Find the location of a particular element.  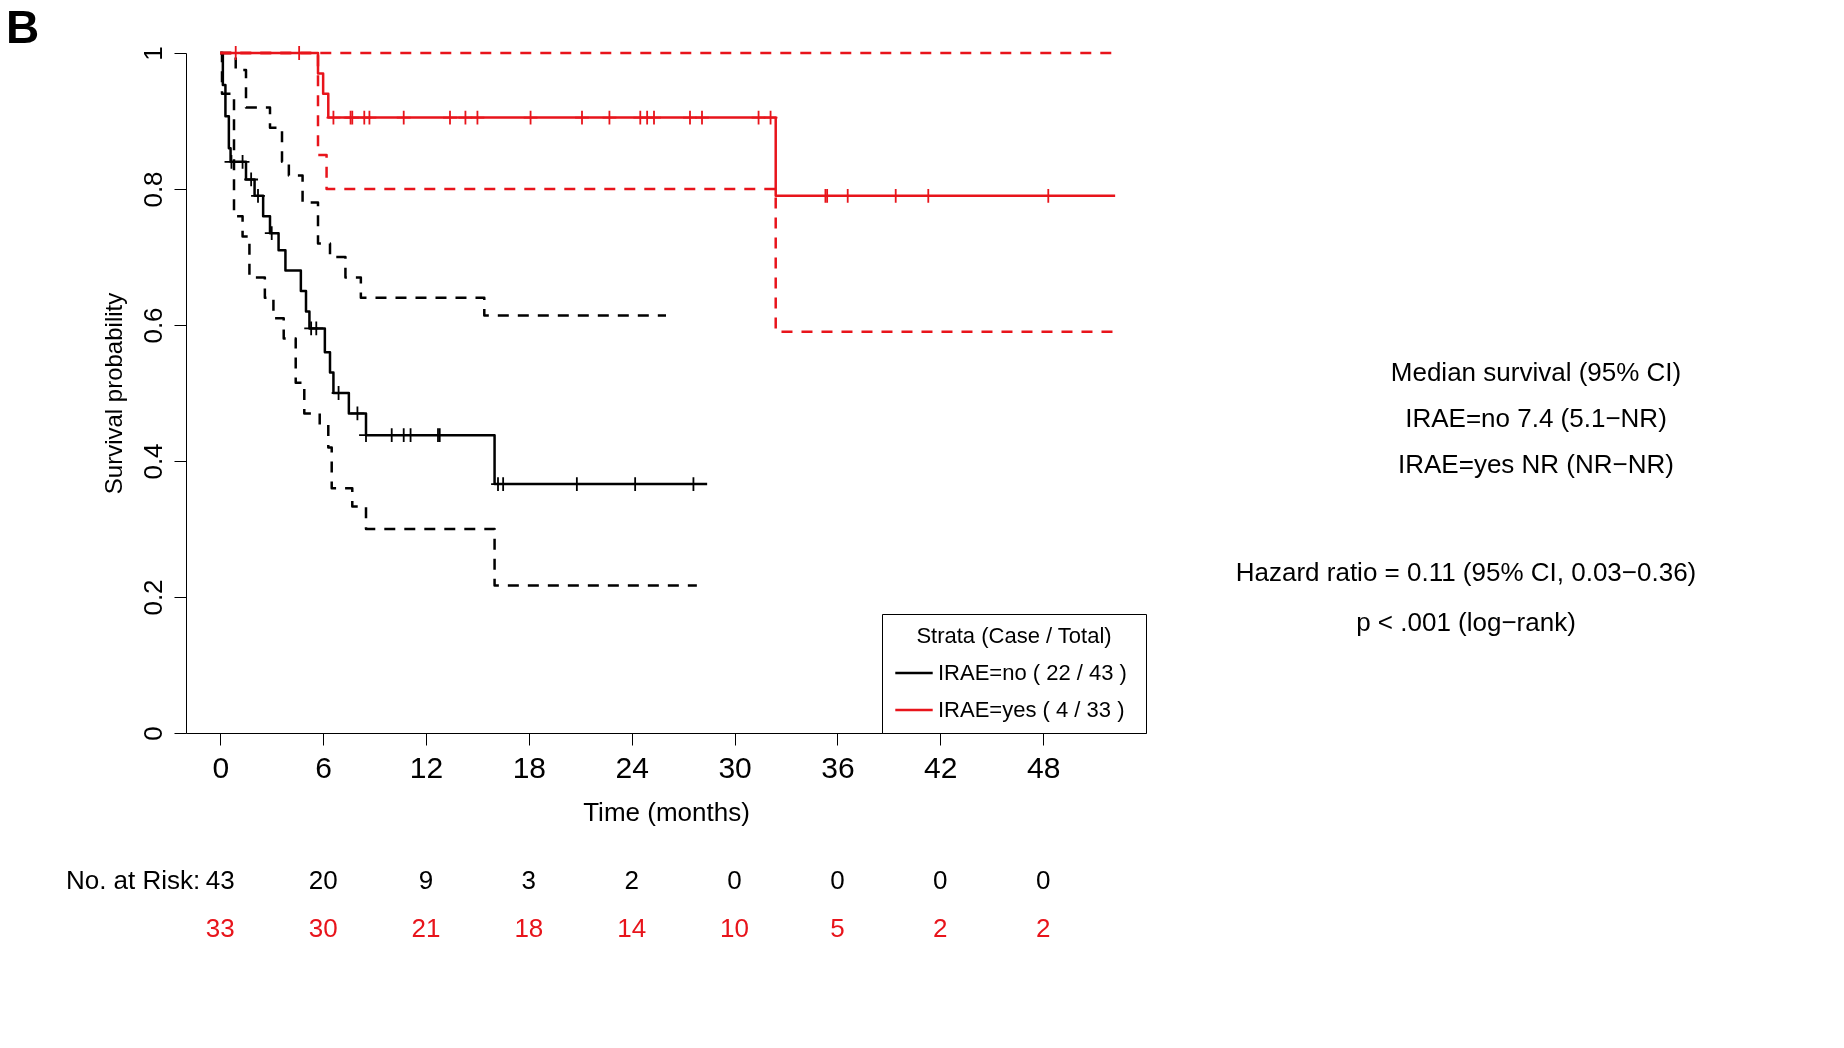

x-tick-label: 48 is located at coordinates (1043, 767).